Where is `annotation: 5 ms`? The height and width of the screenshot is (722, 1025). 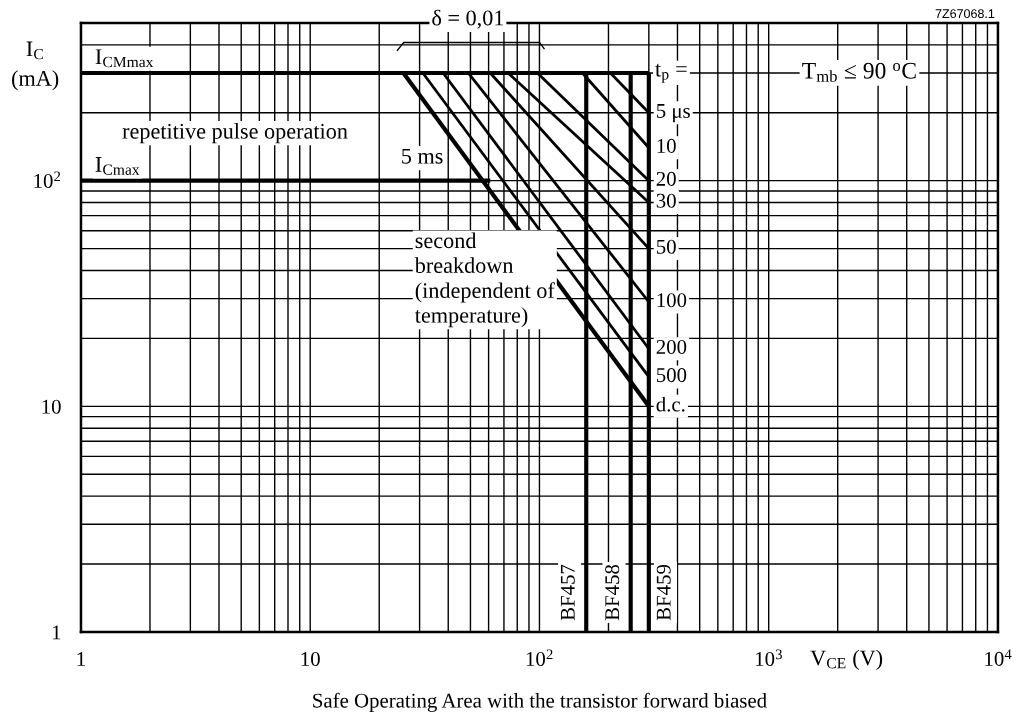 annotation: 5 ms is located at coordinates (422, 156).